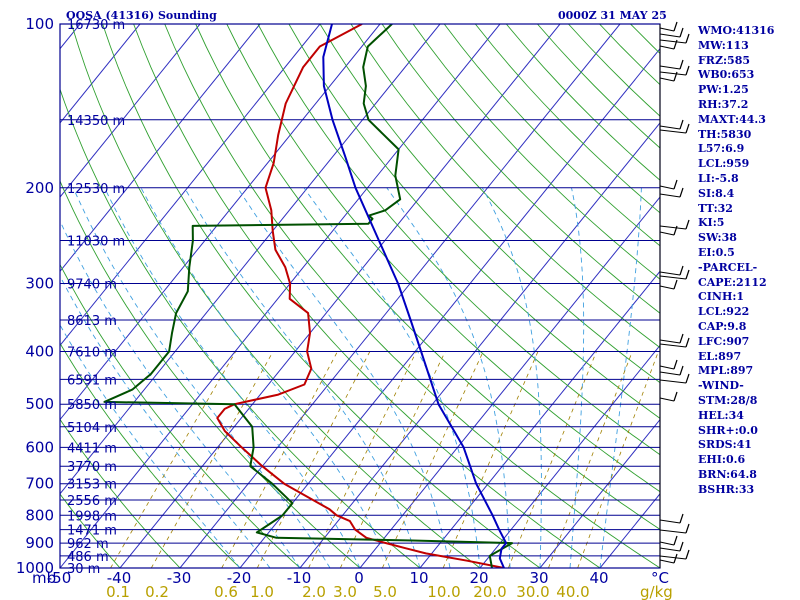  Describe the element at coordinates (39, 404) in the screenshot. I see `pressure-label: 500` at that location.